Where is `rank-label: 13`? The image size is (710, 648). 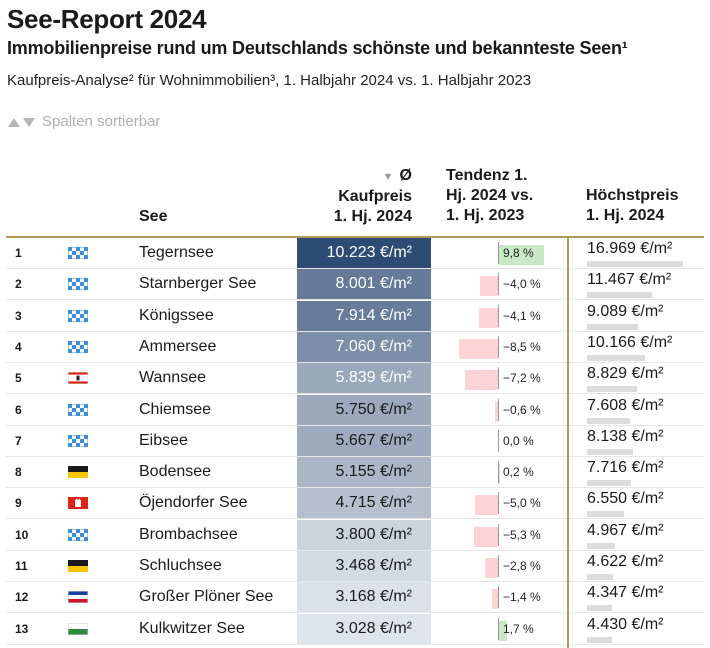
rank-label: 13 is located at coordinates (22, 628).